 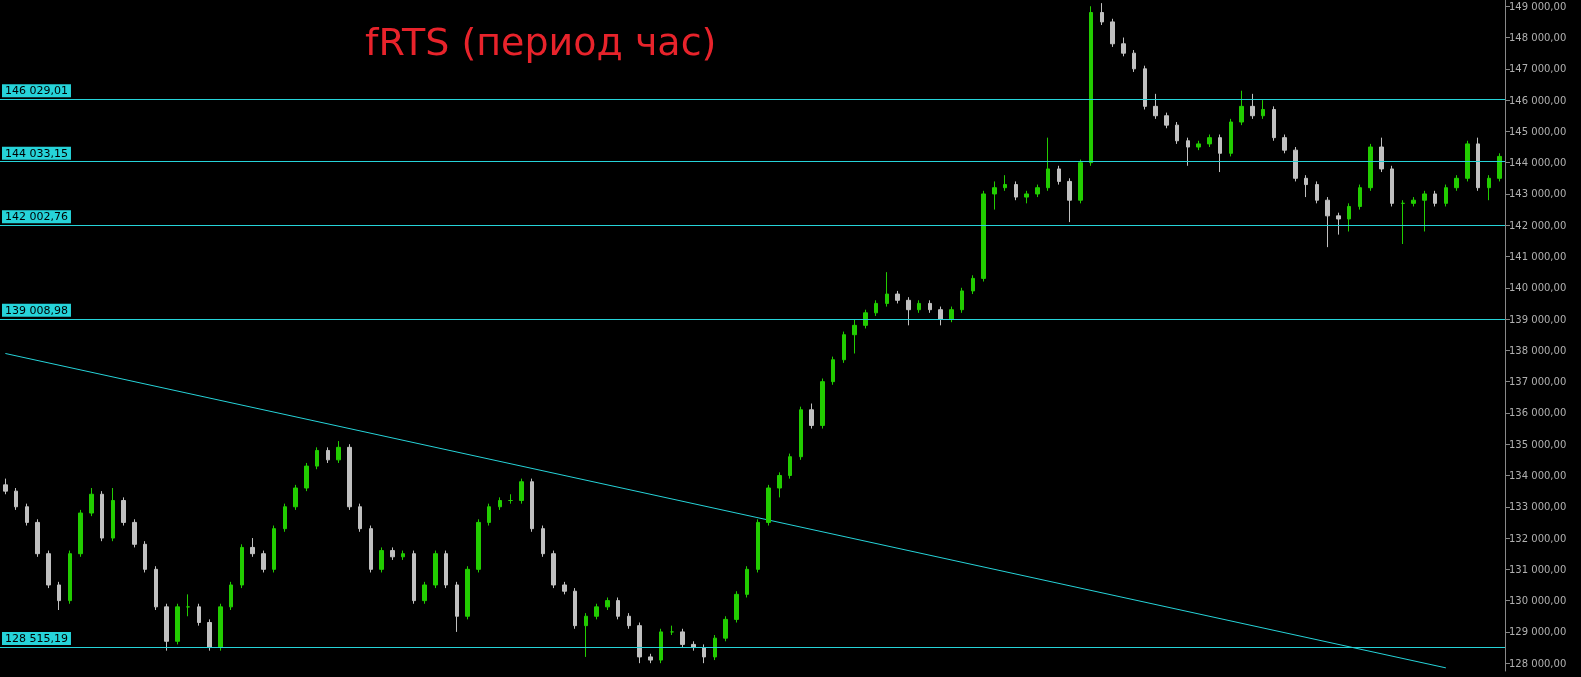 What do you see at coordinates (1538, 100) in the screenshot?
I see `y-tick-label: 146 000,00` at bounding box center [1538, 100].